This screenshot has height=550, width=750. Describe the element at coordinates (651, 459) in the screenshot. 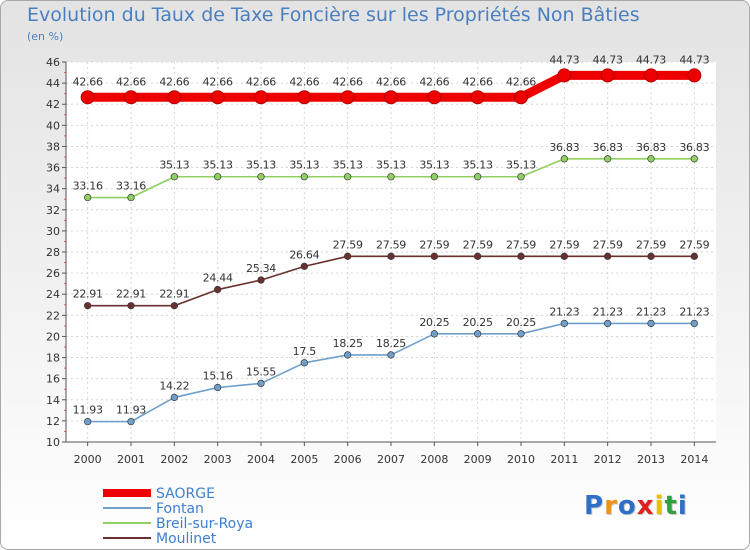

I see `x-tick-label: 2013` at that location.